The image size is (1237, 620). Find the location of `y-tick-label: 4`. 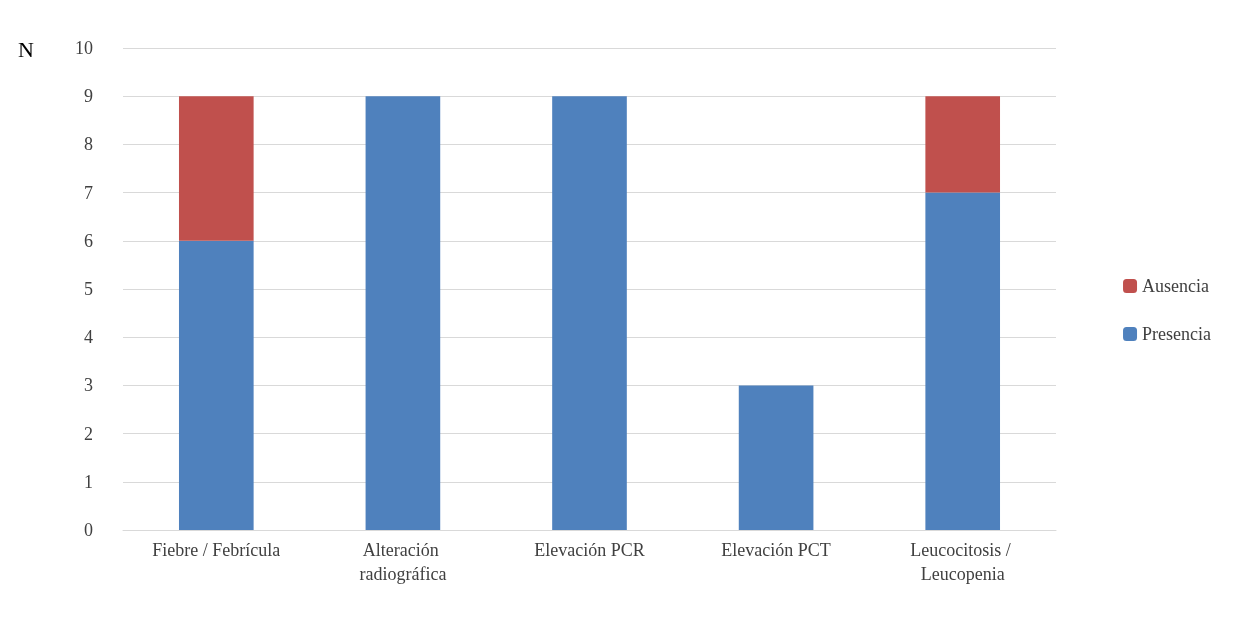

y-tick-label: 4 is located at coordinates (88, 337).